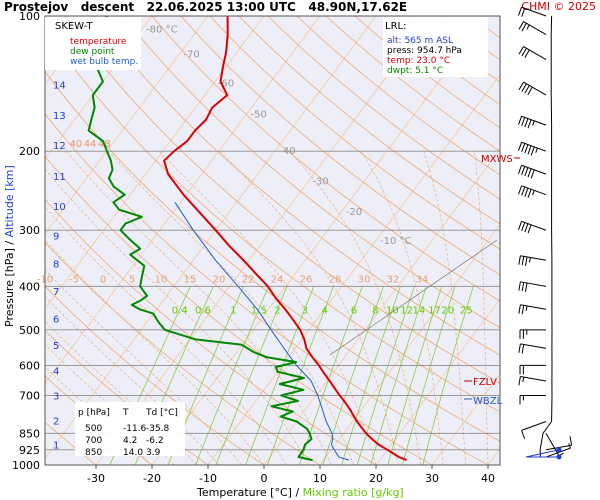 This screenshot has width=600, height=500. What do you see at coordinates (180, 310) in the screenshot?
I see `mixing-ratio-label: 0.4` at bounding box center [180, 310].